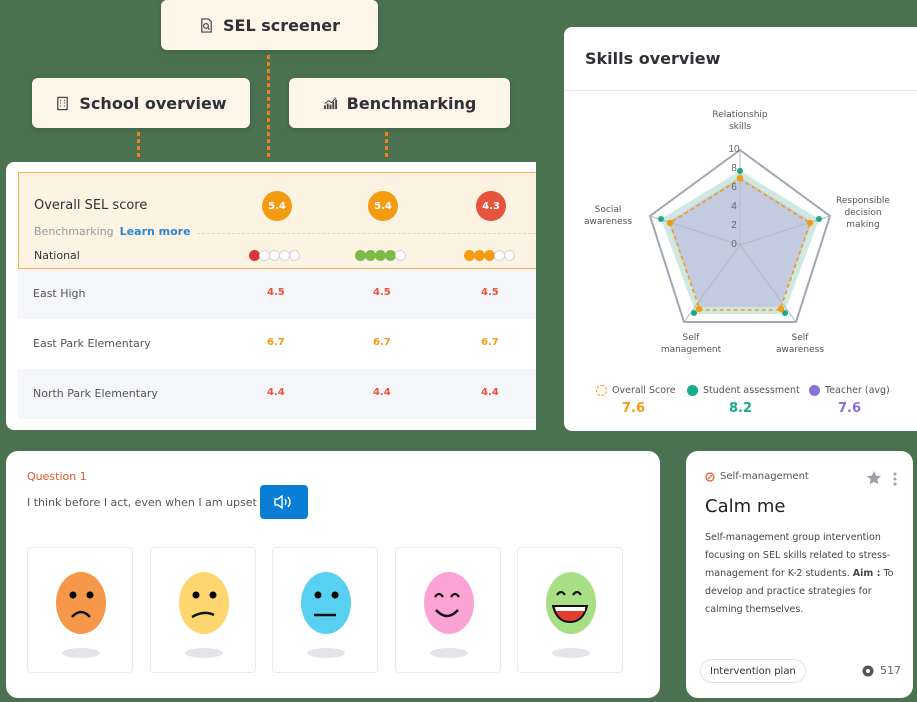  I want to click on table-row: North Park Elementary 4.4 4.4 4.4, so click(277, 394).